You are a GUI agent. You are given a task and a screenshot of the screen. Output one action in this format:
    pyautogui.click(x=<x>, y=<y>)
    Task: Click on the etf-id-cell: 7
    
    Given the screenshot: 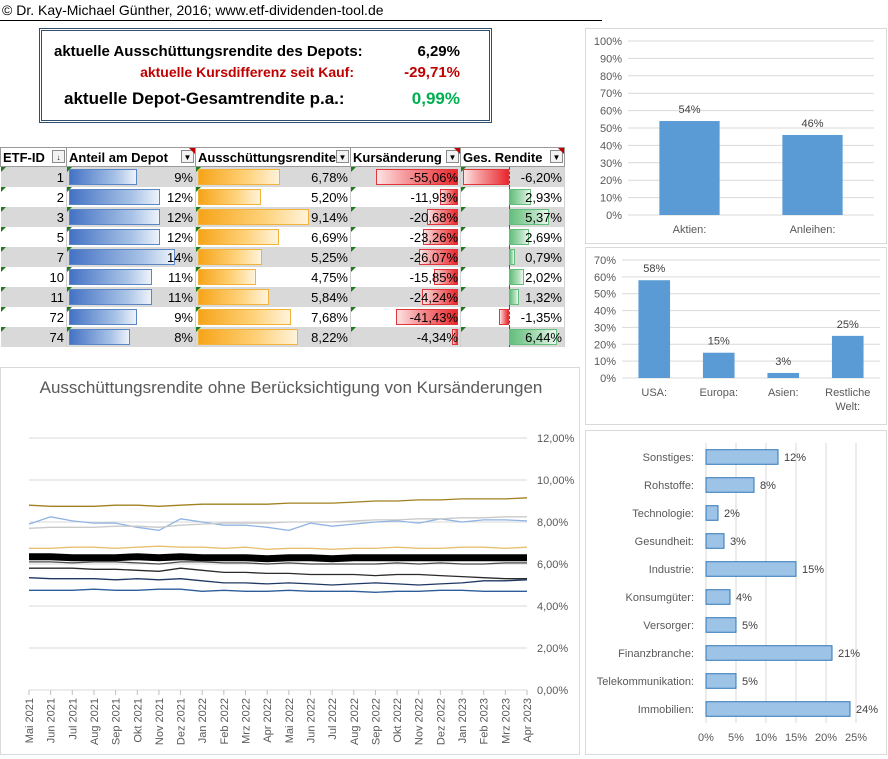 What is the action you would take?
    pyautogui.click(x=33, y=257)
    